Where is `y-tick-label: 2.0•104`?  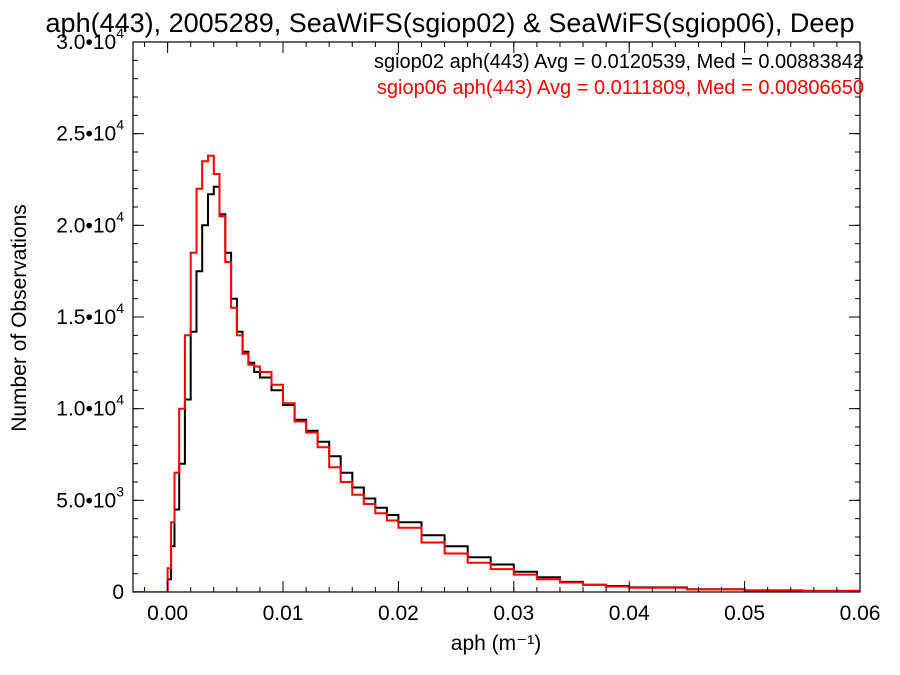 y-tick-label: 2.0•104 is located at coordinates (90, 222).